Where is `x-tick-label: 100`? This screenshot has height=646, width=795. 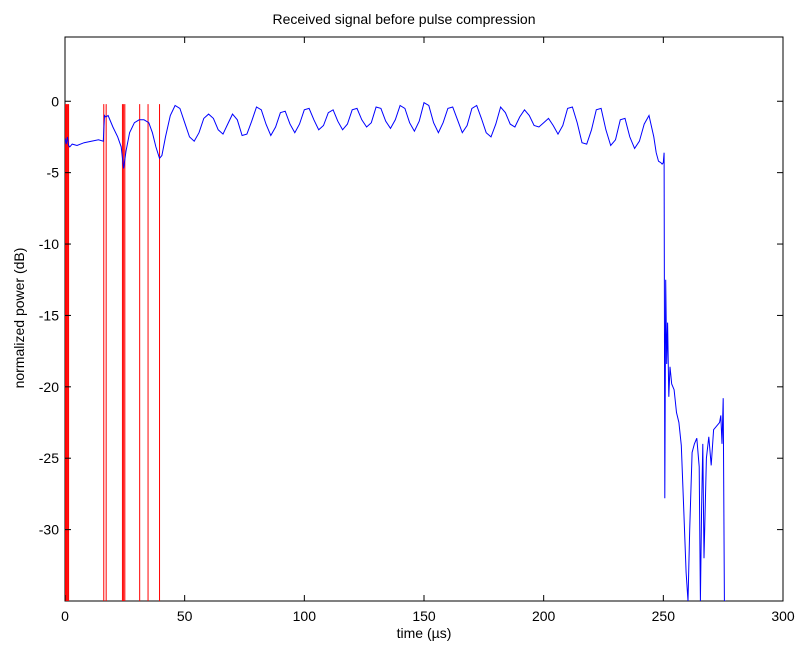
x-tick-label: 100 is located at coordinates (305, 616).